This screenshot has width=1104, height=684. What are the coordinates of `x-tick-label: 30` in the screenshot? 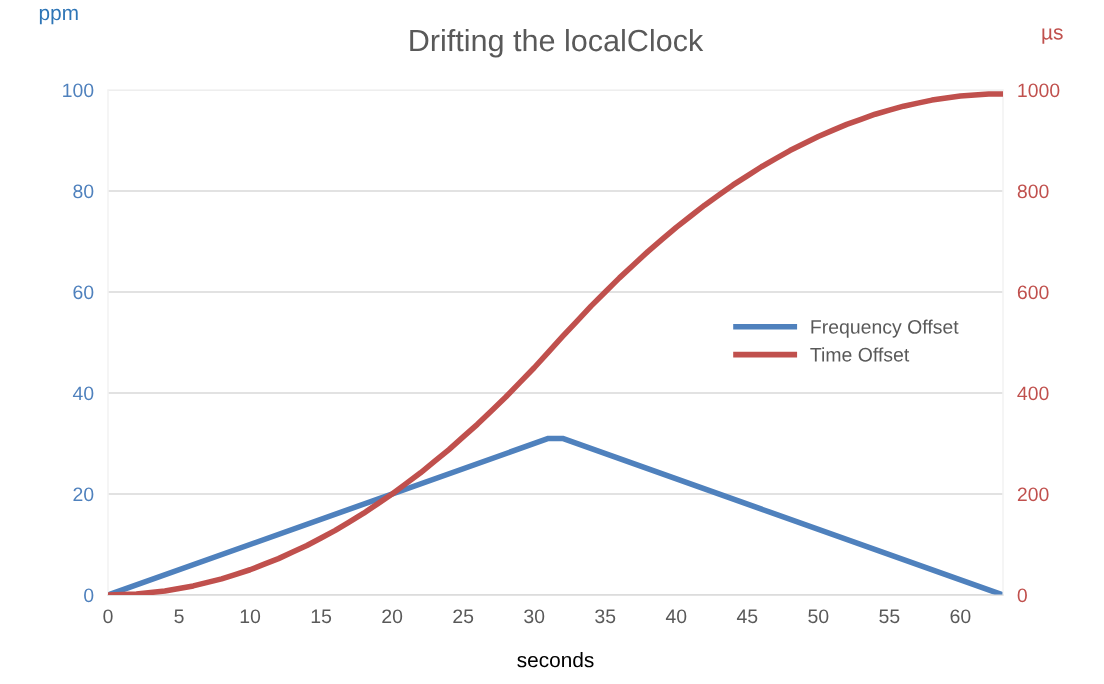 It's located at (534, 616).